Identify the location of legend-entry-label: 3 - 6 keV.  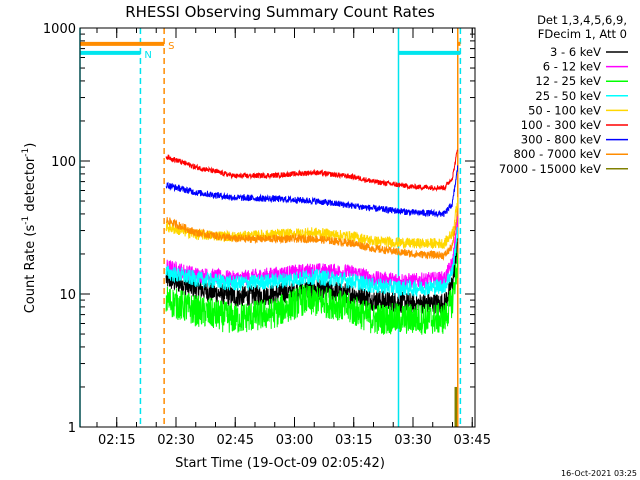
(575, 52).